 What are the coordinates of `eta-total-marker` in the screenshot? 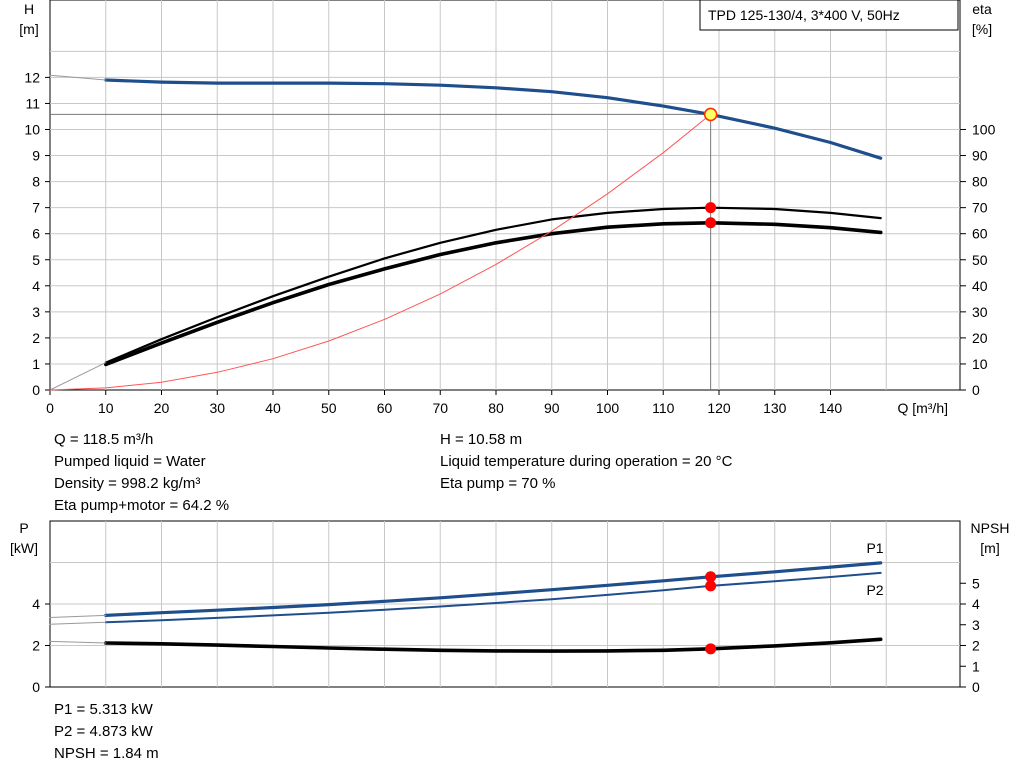 It's located at (711, 223).